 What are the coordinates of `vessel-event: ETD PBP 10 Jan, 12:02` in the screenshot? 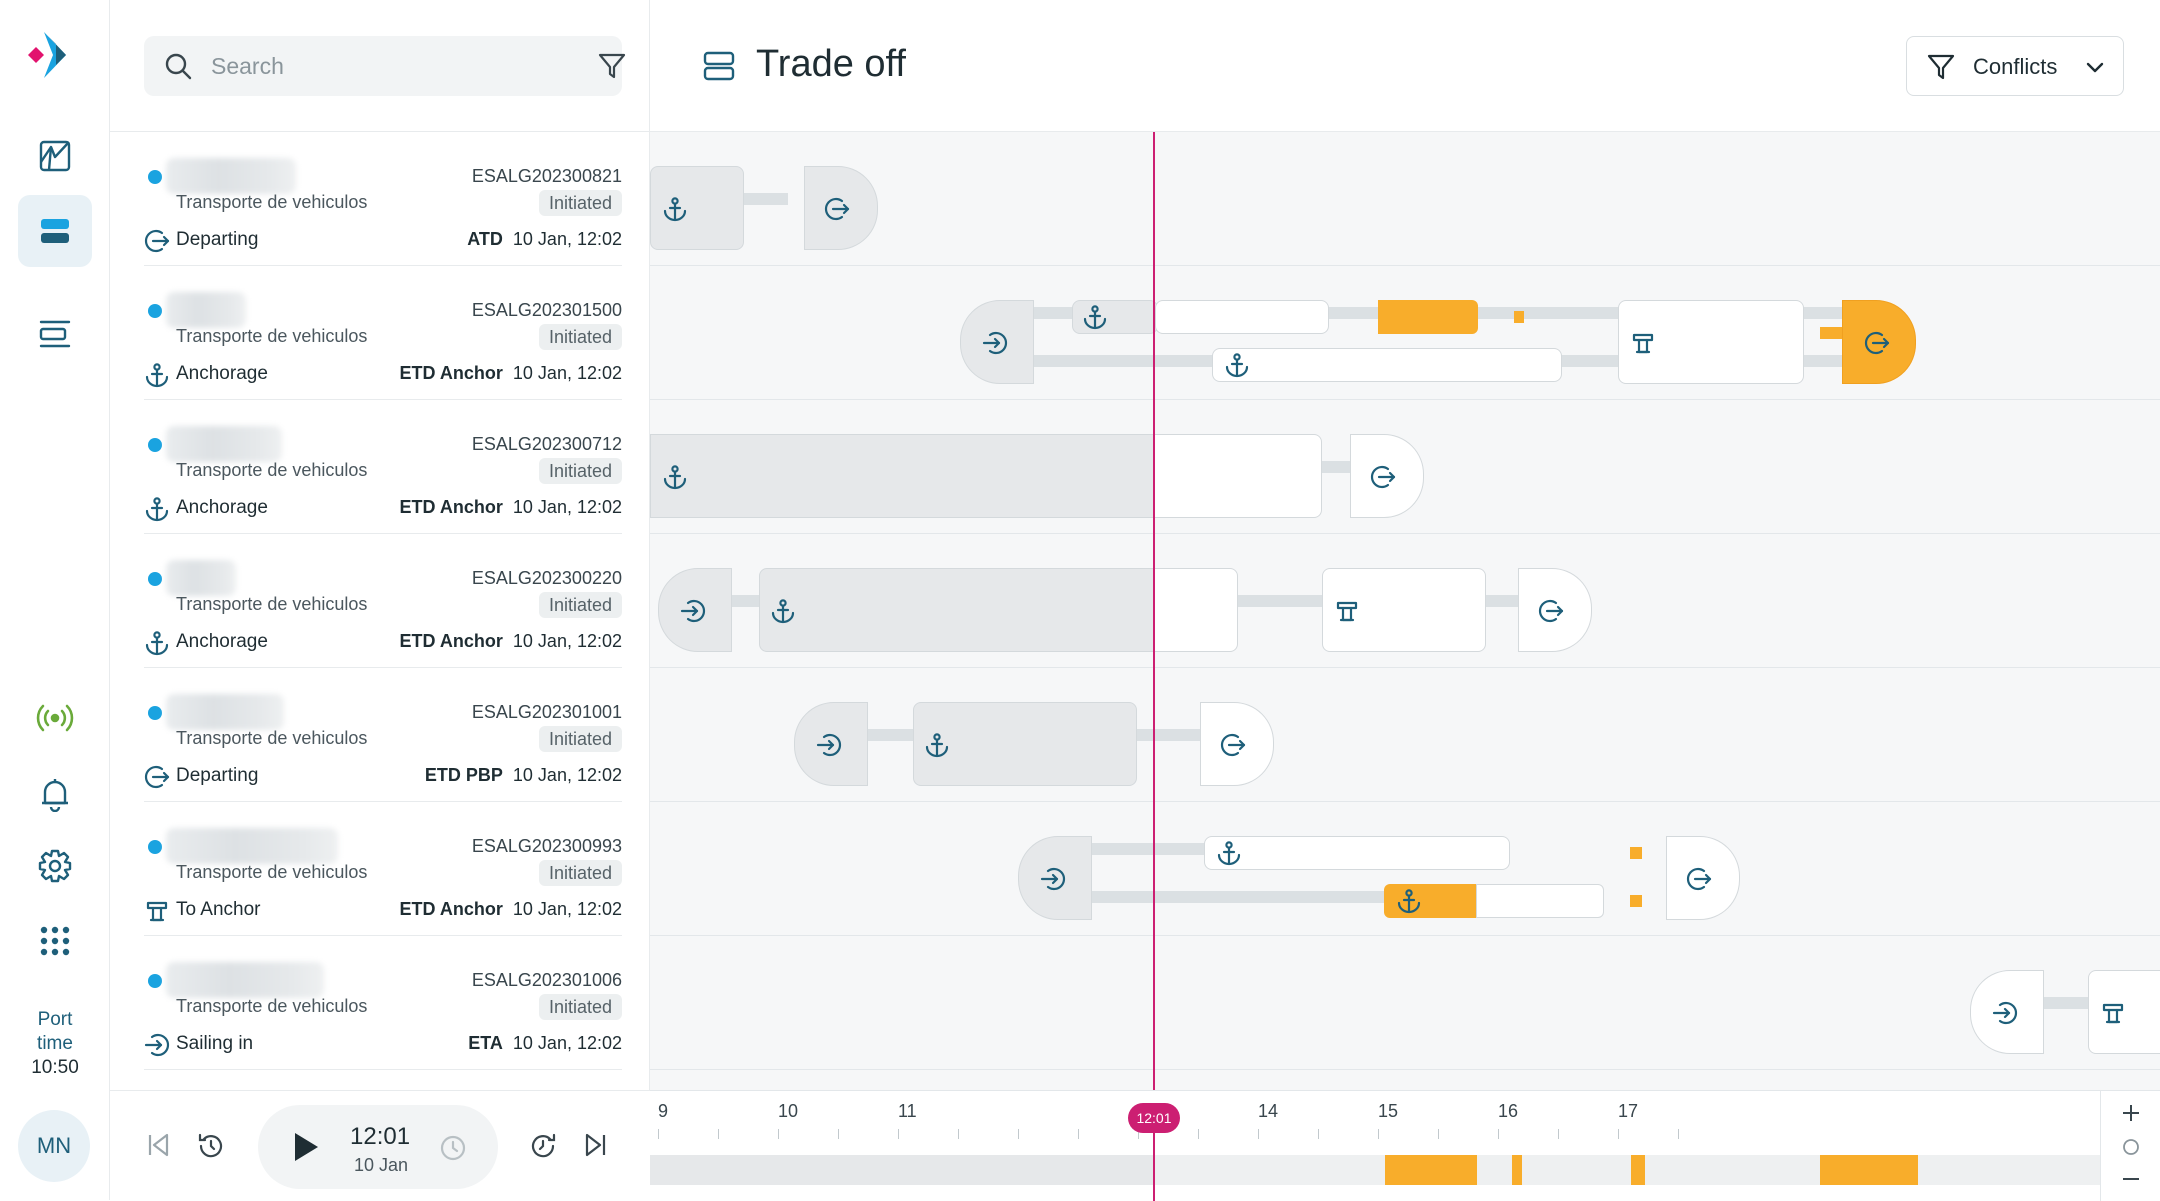 It's located at (523, 775).